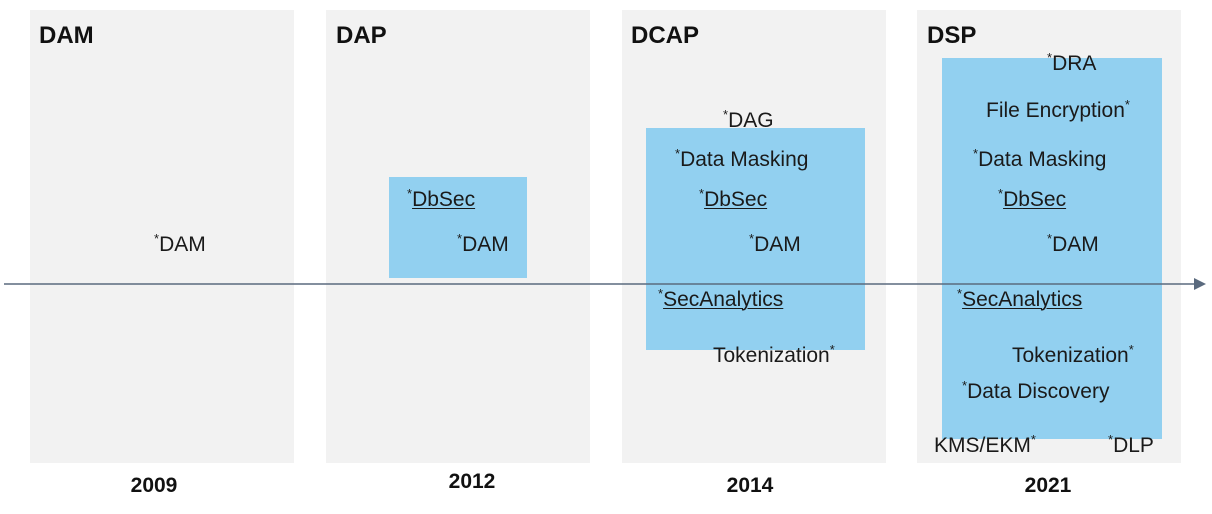  I want to click on highlight-box-dap, so click(458, 227).